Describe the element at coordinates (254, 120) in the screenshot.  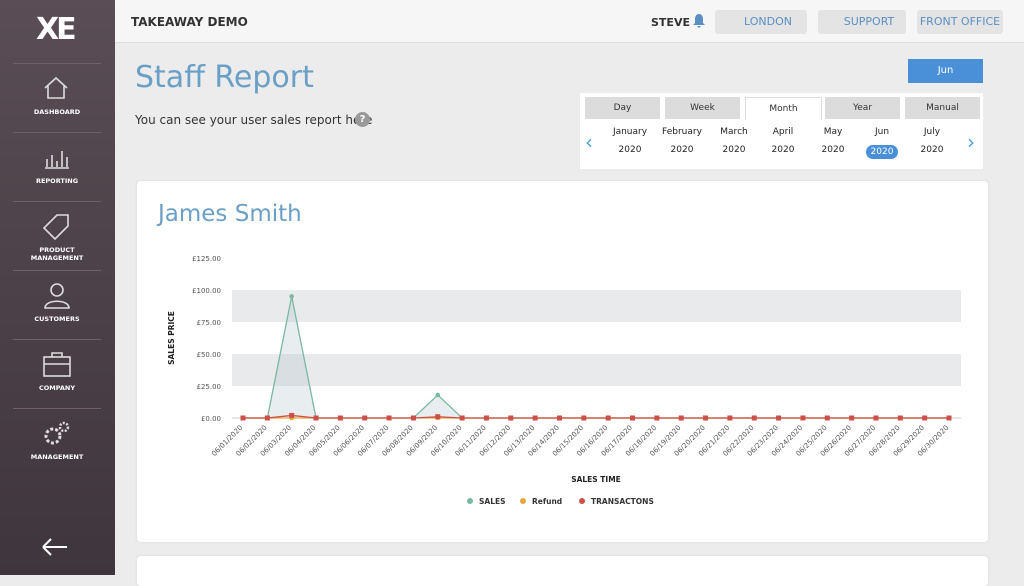
I see `page-subtitle: You can see your user sales report here` at that location.